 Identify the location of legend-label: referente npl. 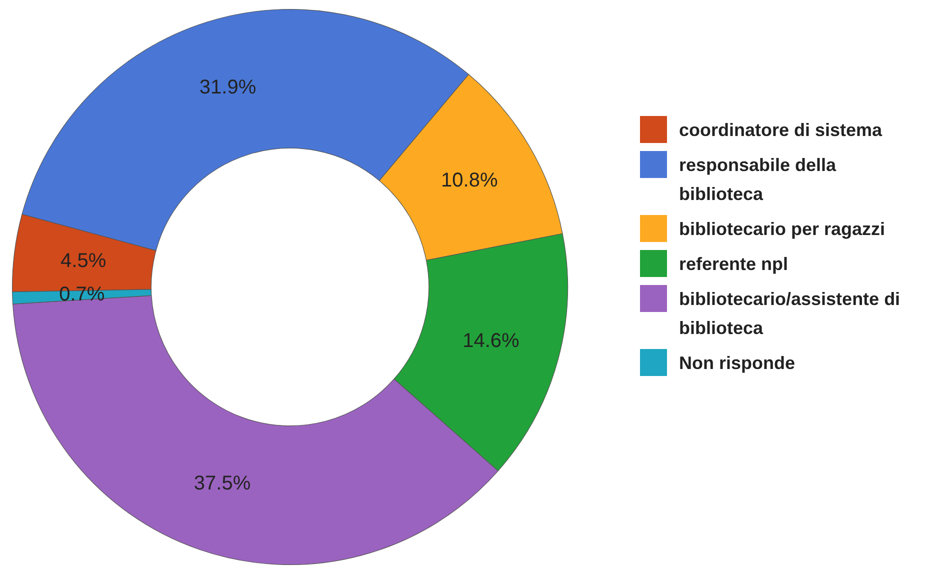
(734, 264).